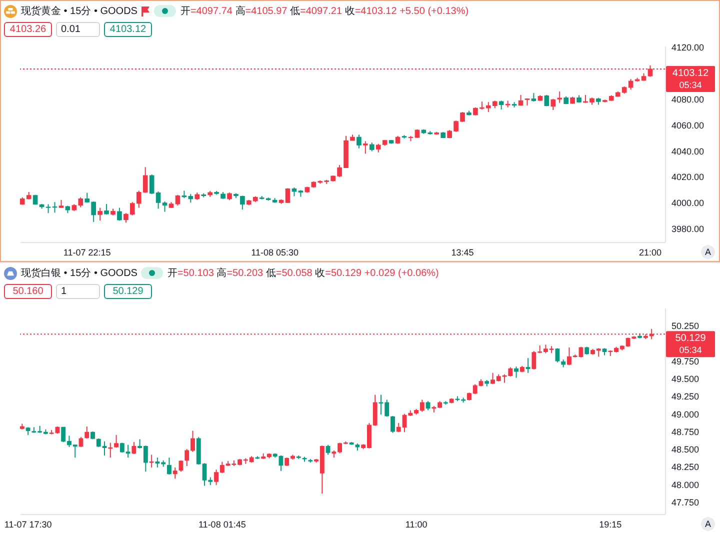  Describe the element at coordinates (686, 485) in the screenshot. I see `y-tick-label: 48.000` at that location.